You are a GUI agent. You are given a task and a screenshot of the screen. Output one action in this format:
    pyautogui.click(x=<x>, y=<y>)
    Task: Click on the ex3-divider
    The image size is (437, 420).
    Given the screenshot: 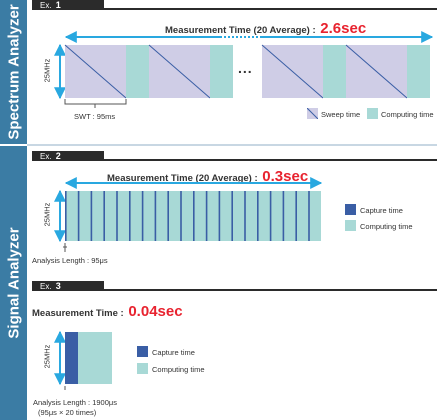 What is the action you would take?
    pyautogui.click(x=234, y=290)
    